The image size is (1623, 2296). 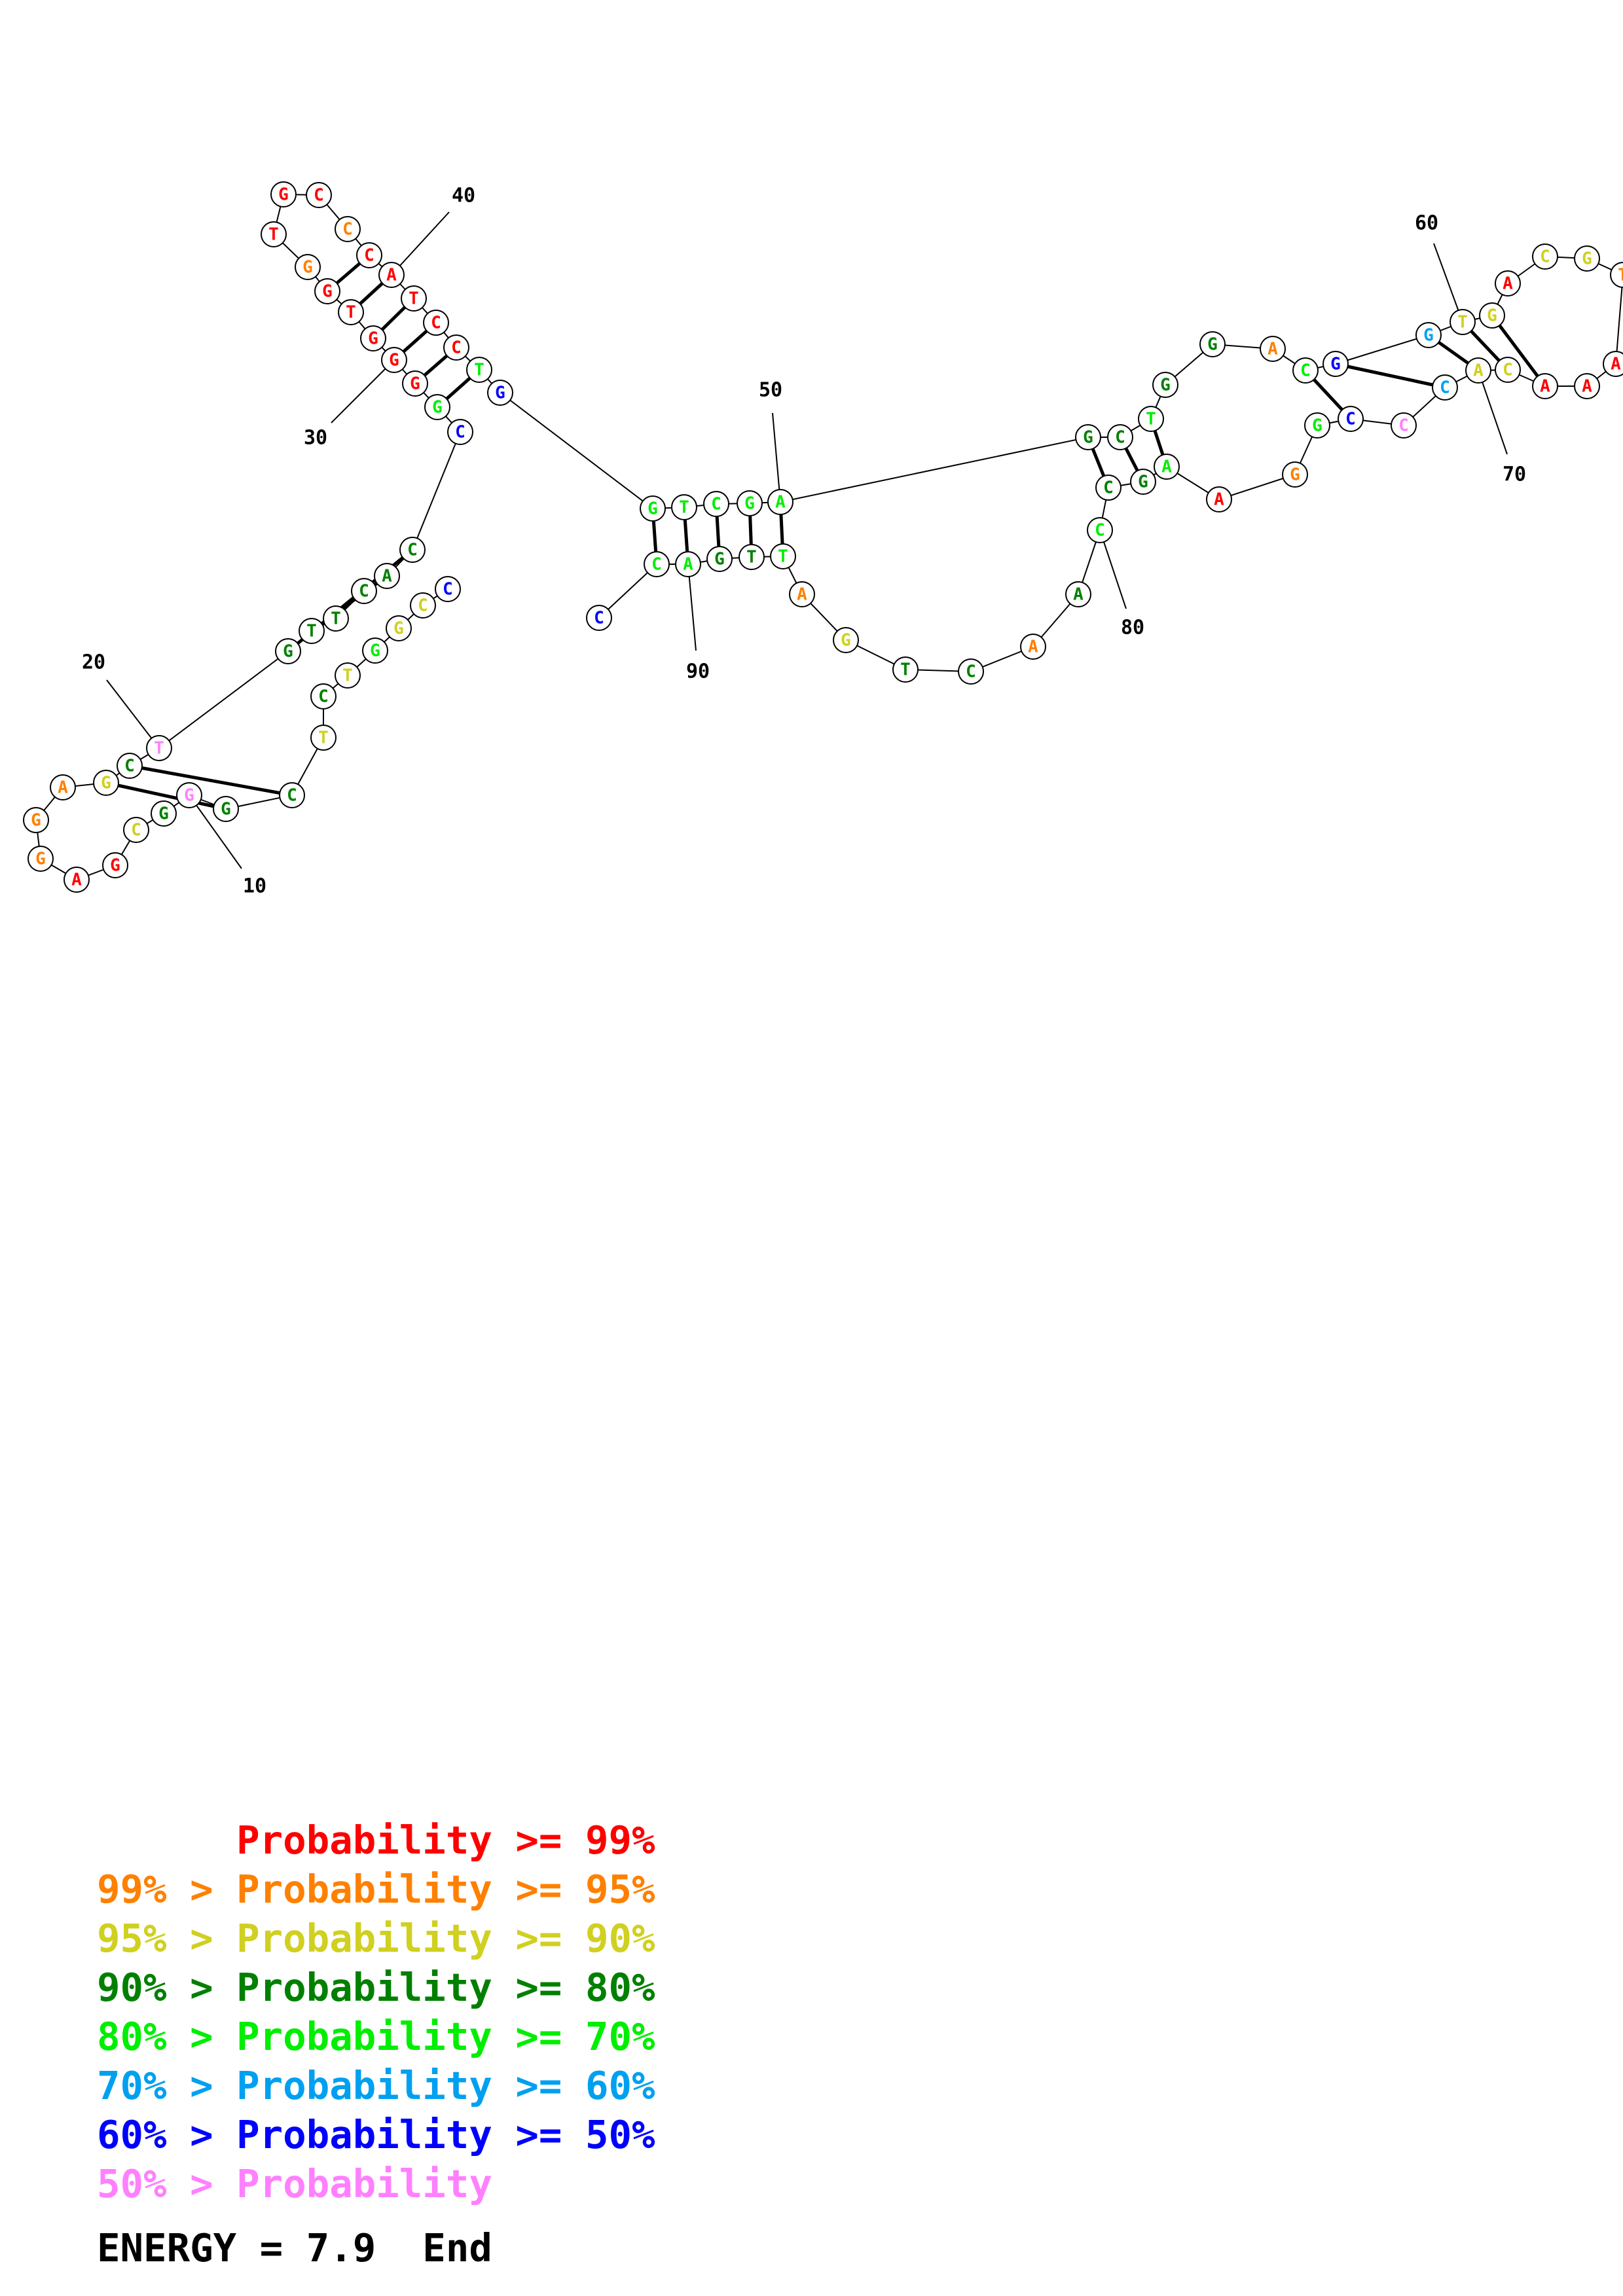 I want to click on legend-row-99: Probability >= 99%, so click(x=376, y=1840).